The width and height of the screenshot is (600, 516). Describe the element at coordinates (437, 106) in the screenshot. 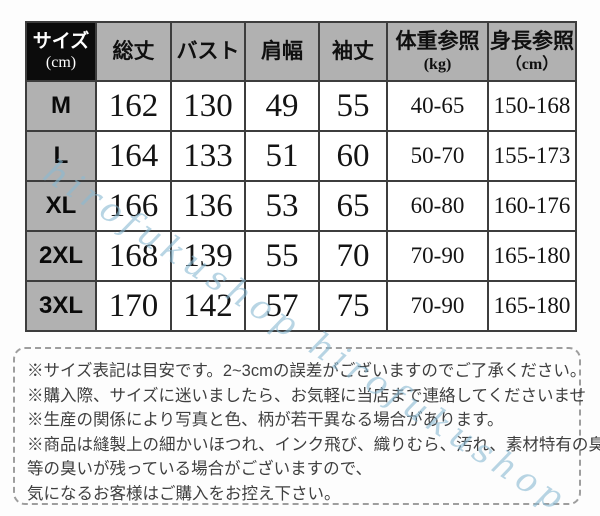

I see `weight-range-cell: 40-65` at that location.